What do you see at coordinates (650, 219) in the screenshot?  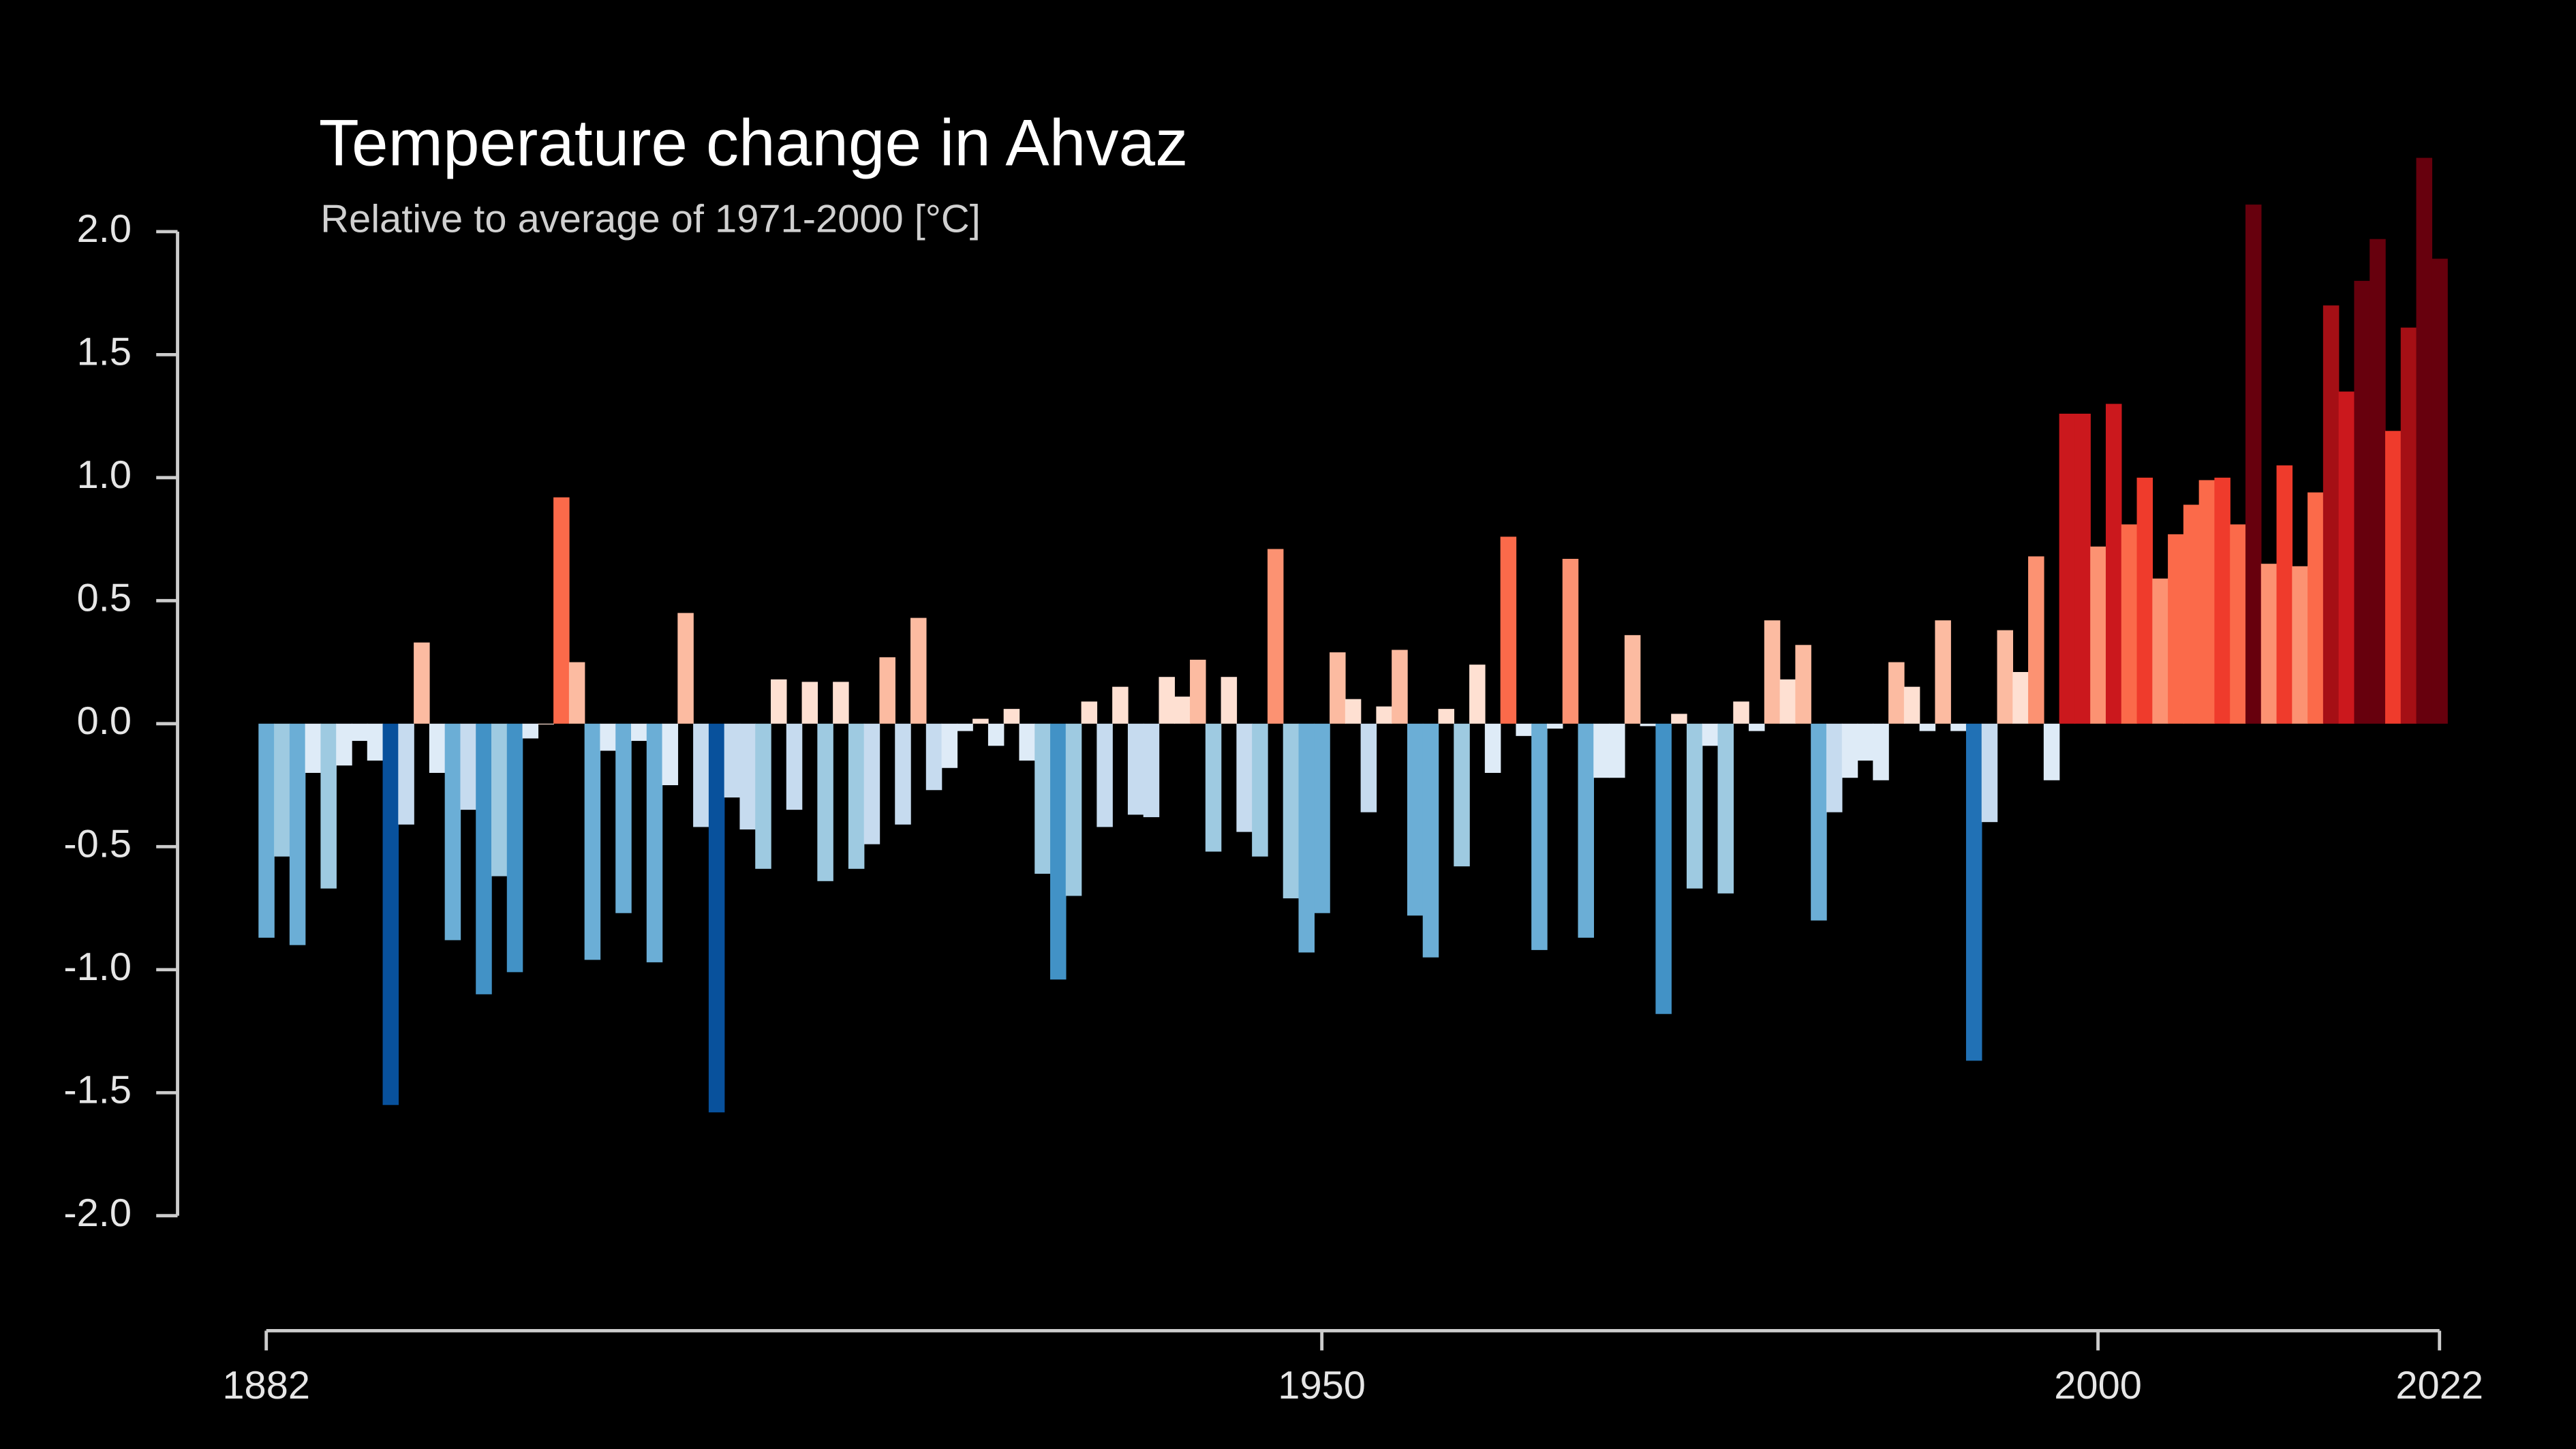 I see `chart-subtitle: Relative to average of 1971-2000 [°C]` at bounding box center [650, 219].